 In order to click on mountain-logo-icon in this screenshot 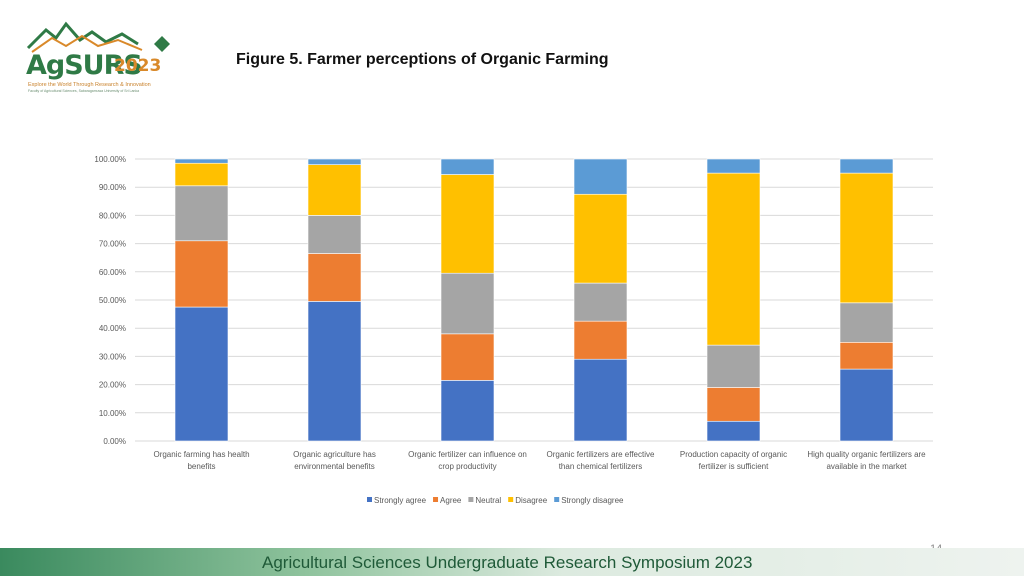, I will do `click(98, 37)`.